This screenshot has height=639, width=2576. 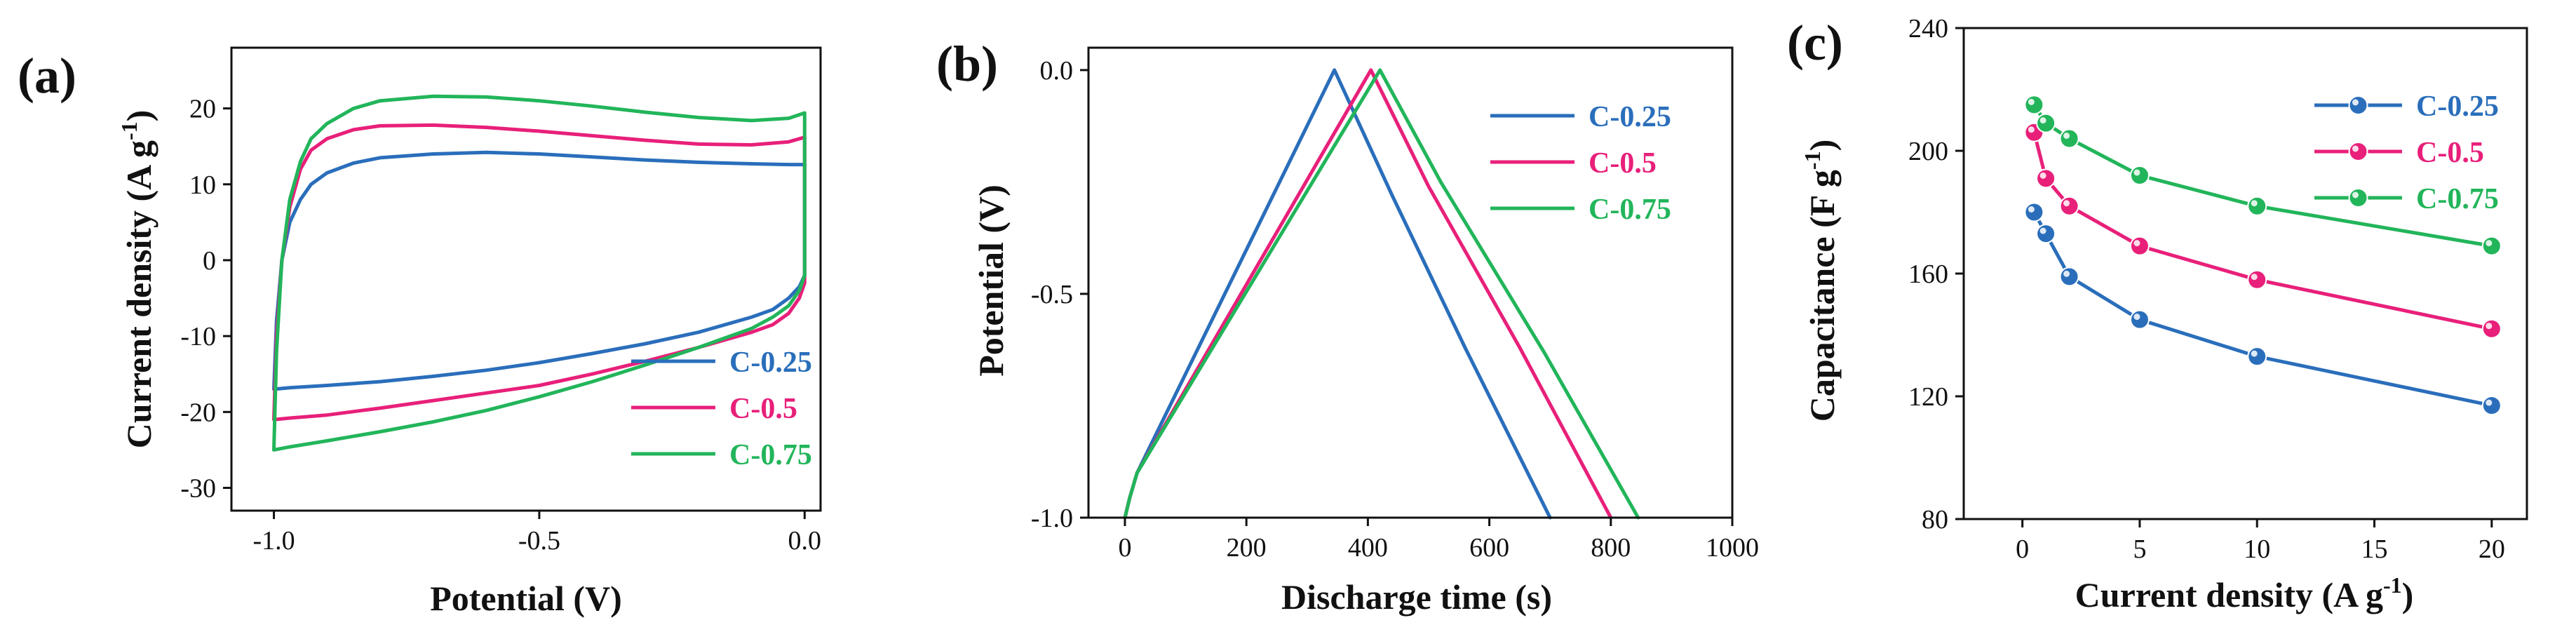 I want to click on panel-label-a: (a), so click(x=47, y=76).